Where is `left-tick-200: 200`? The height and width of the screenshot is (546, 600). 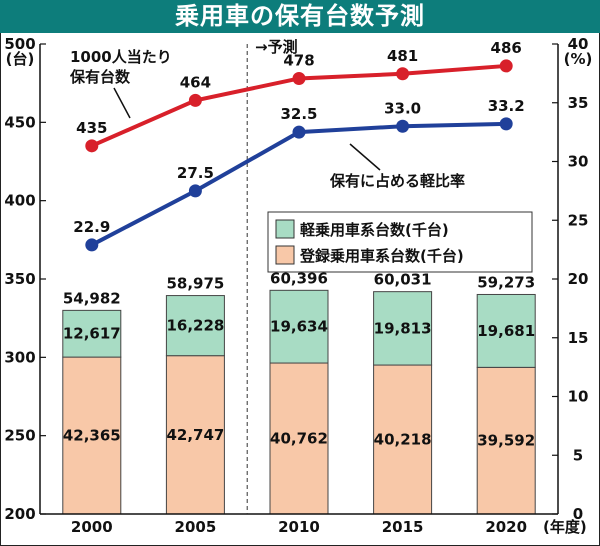
left-tick-200: 200 is located at coordinates (19, 514).